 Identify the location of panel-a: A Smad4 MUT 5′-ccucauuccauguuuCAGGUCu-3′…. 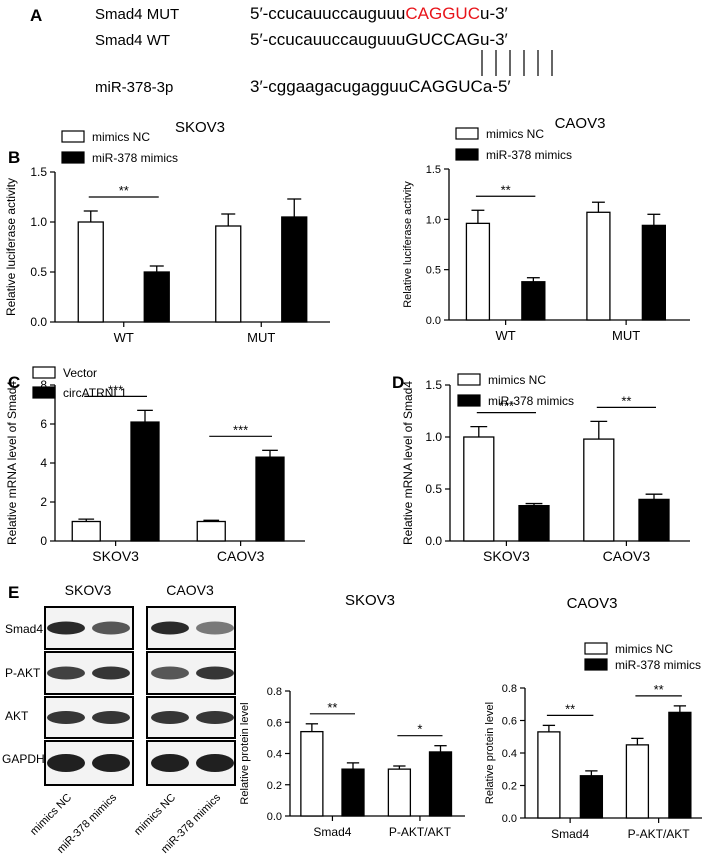
(291, 50).